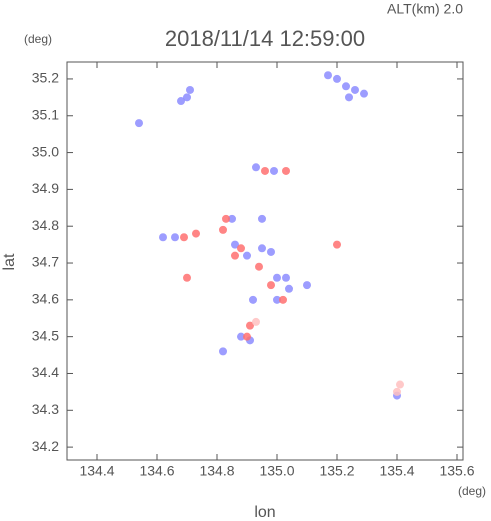 This screenshot has height=521, width=491. I want to click on y-tick-label: 35.1, so click(45, 114).